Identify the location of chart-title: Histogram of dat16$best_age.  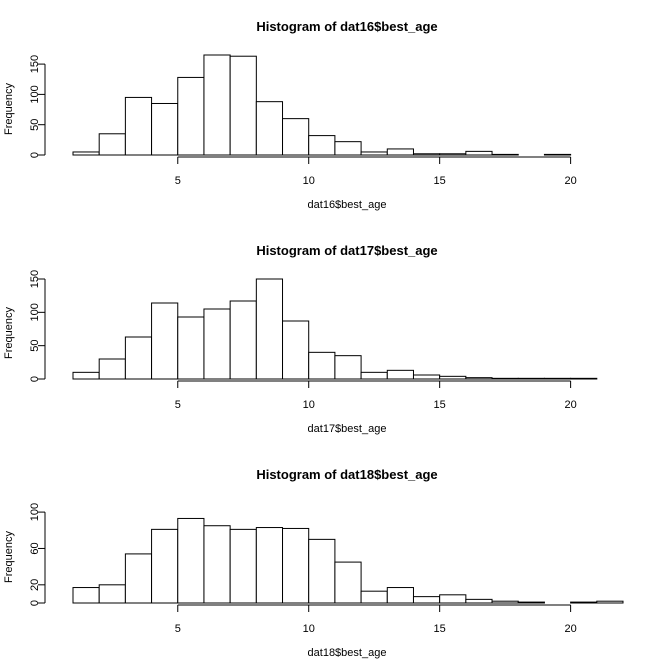
(346, 26).